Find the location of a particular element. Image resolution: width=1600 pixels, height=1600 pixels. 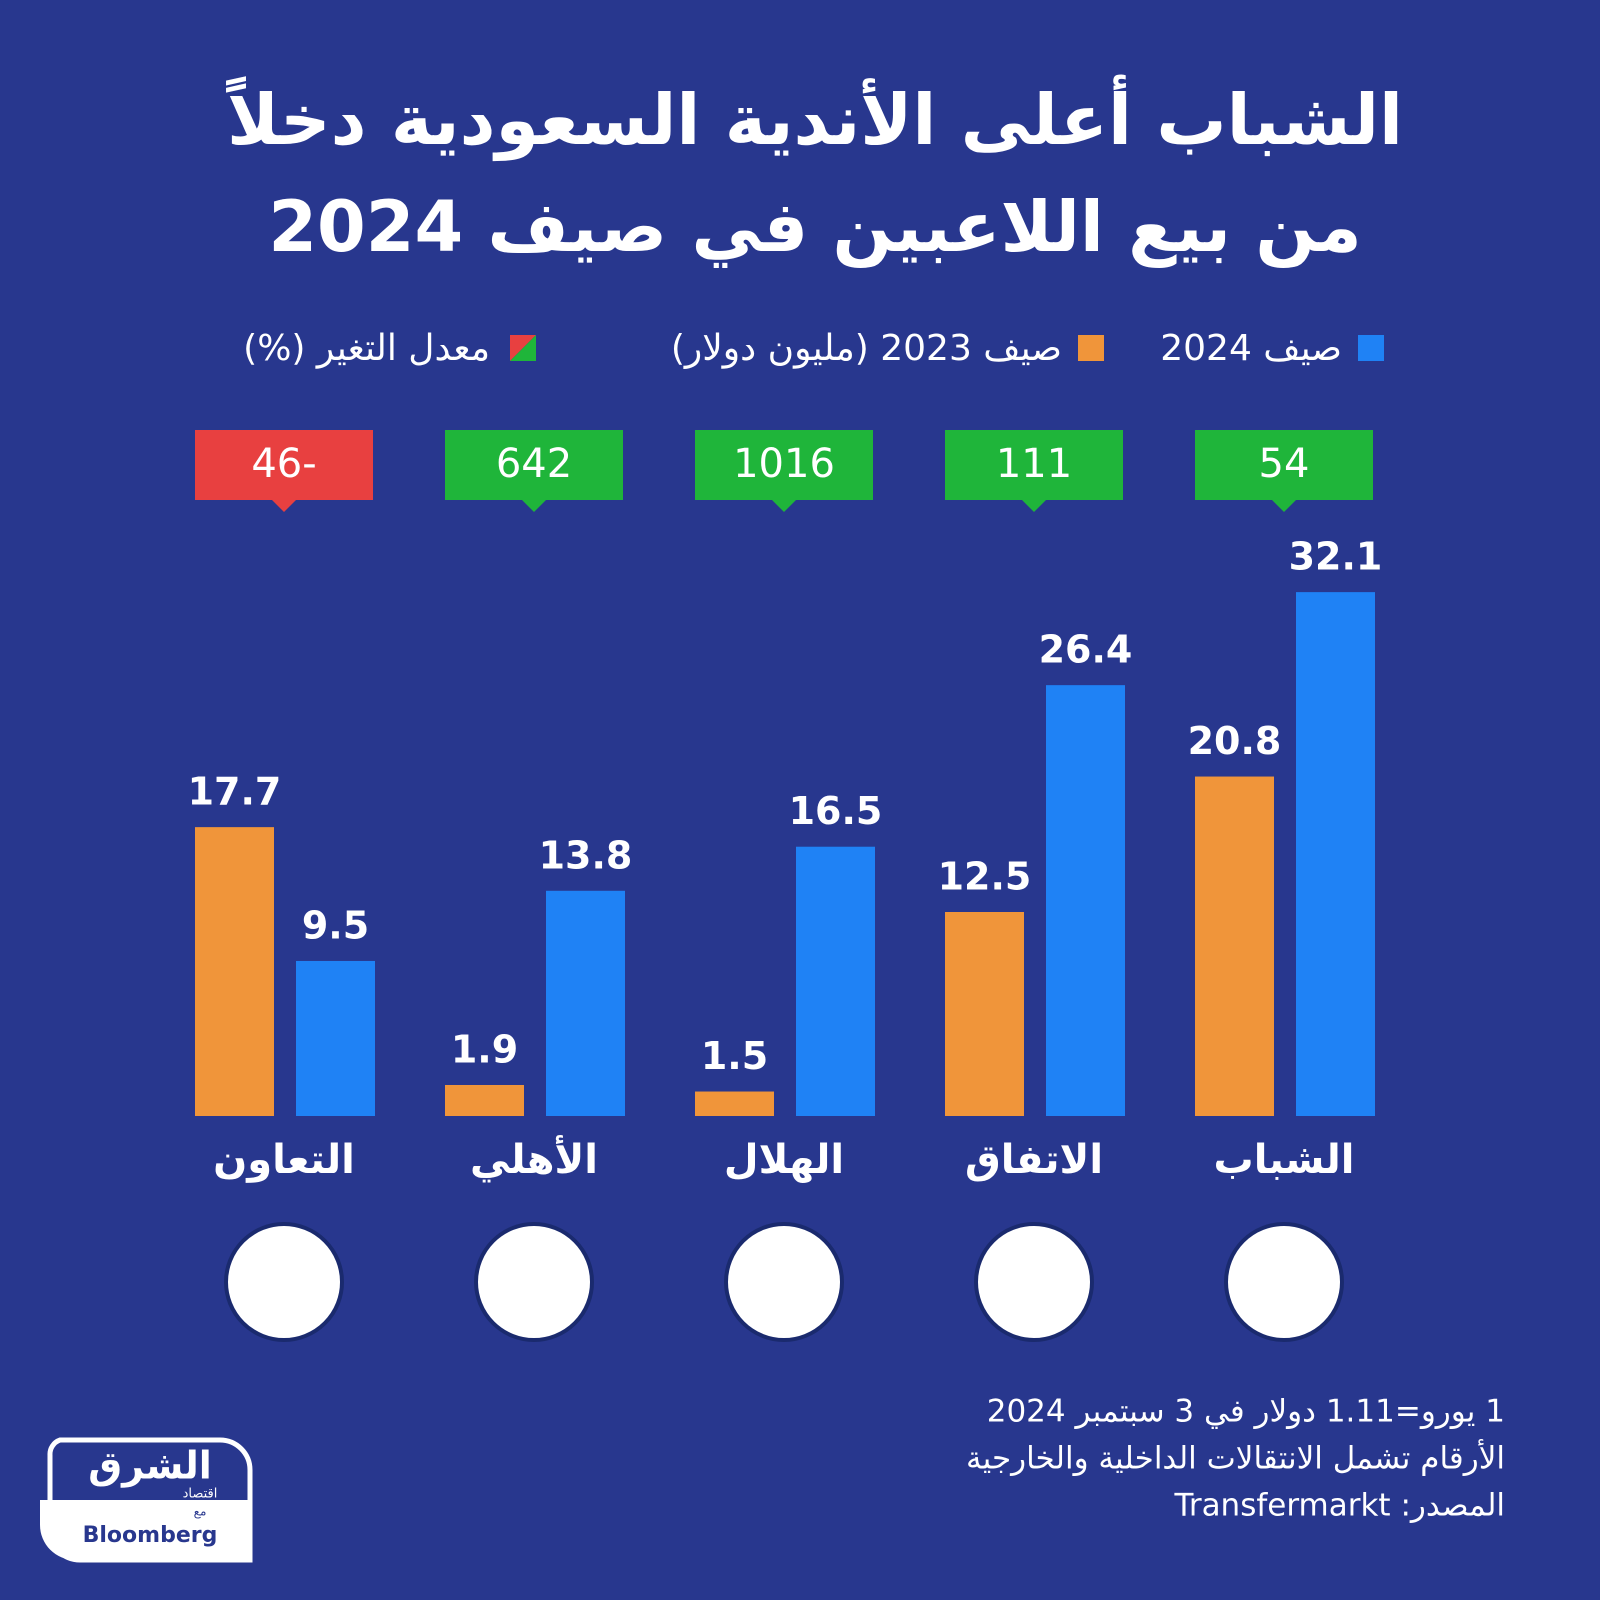

value-label: 20.8 is located at coordinates (1235, 741).